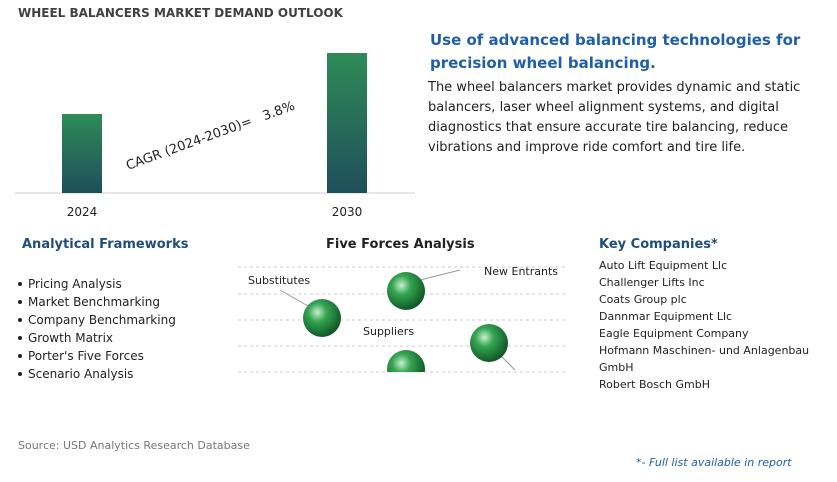 The width and height of the screenshot is (837, 482). I want to click on title: WHEEL BALANCERS MARKET DEMAND OUTLOOK, so click(180, 13).